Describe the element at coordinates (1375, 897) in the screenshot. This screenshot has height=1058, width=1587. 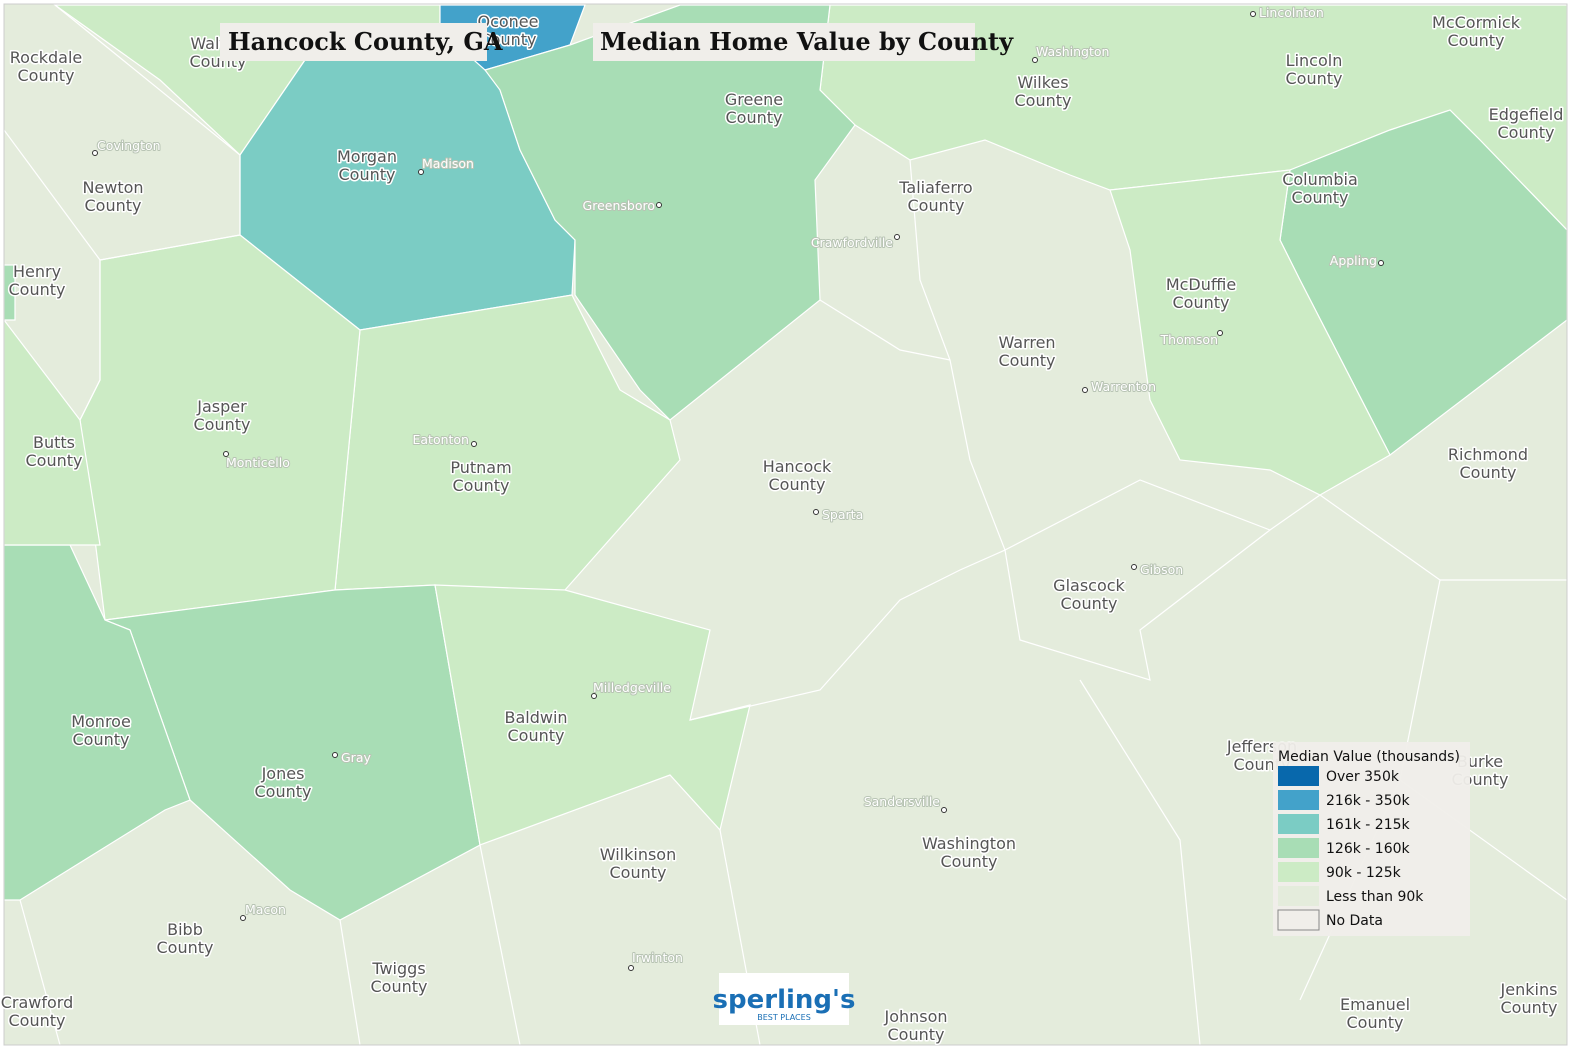
I see `legend-label: Less than 90k` at that location.